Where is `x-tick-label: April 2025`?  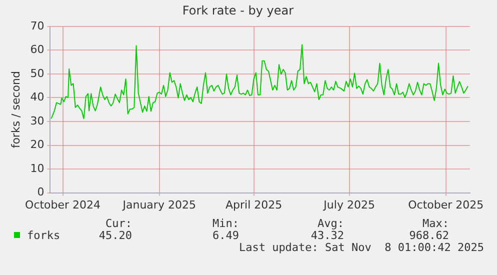
x-tick-label: April 2025 is located at coordinates (253, 205).